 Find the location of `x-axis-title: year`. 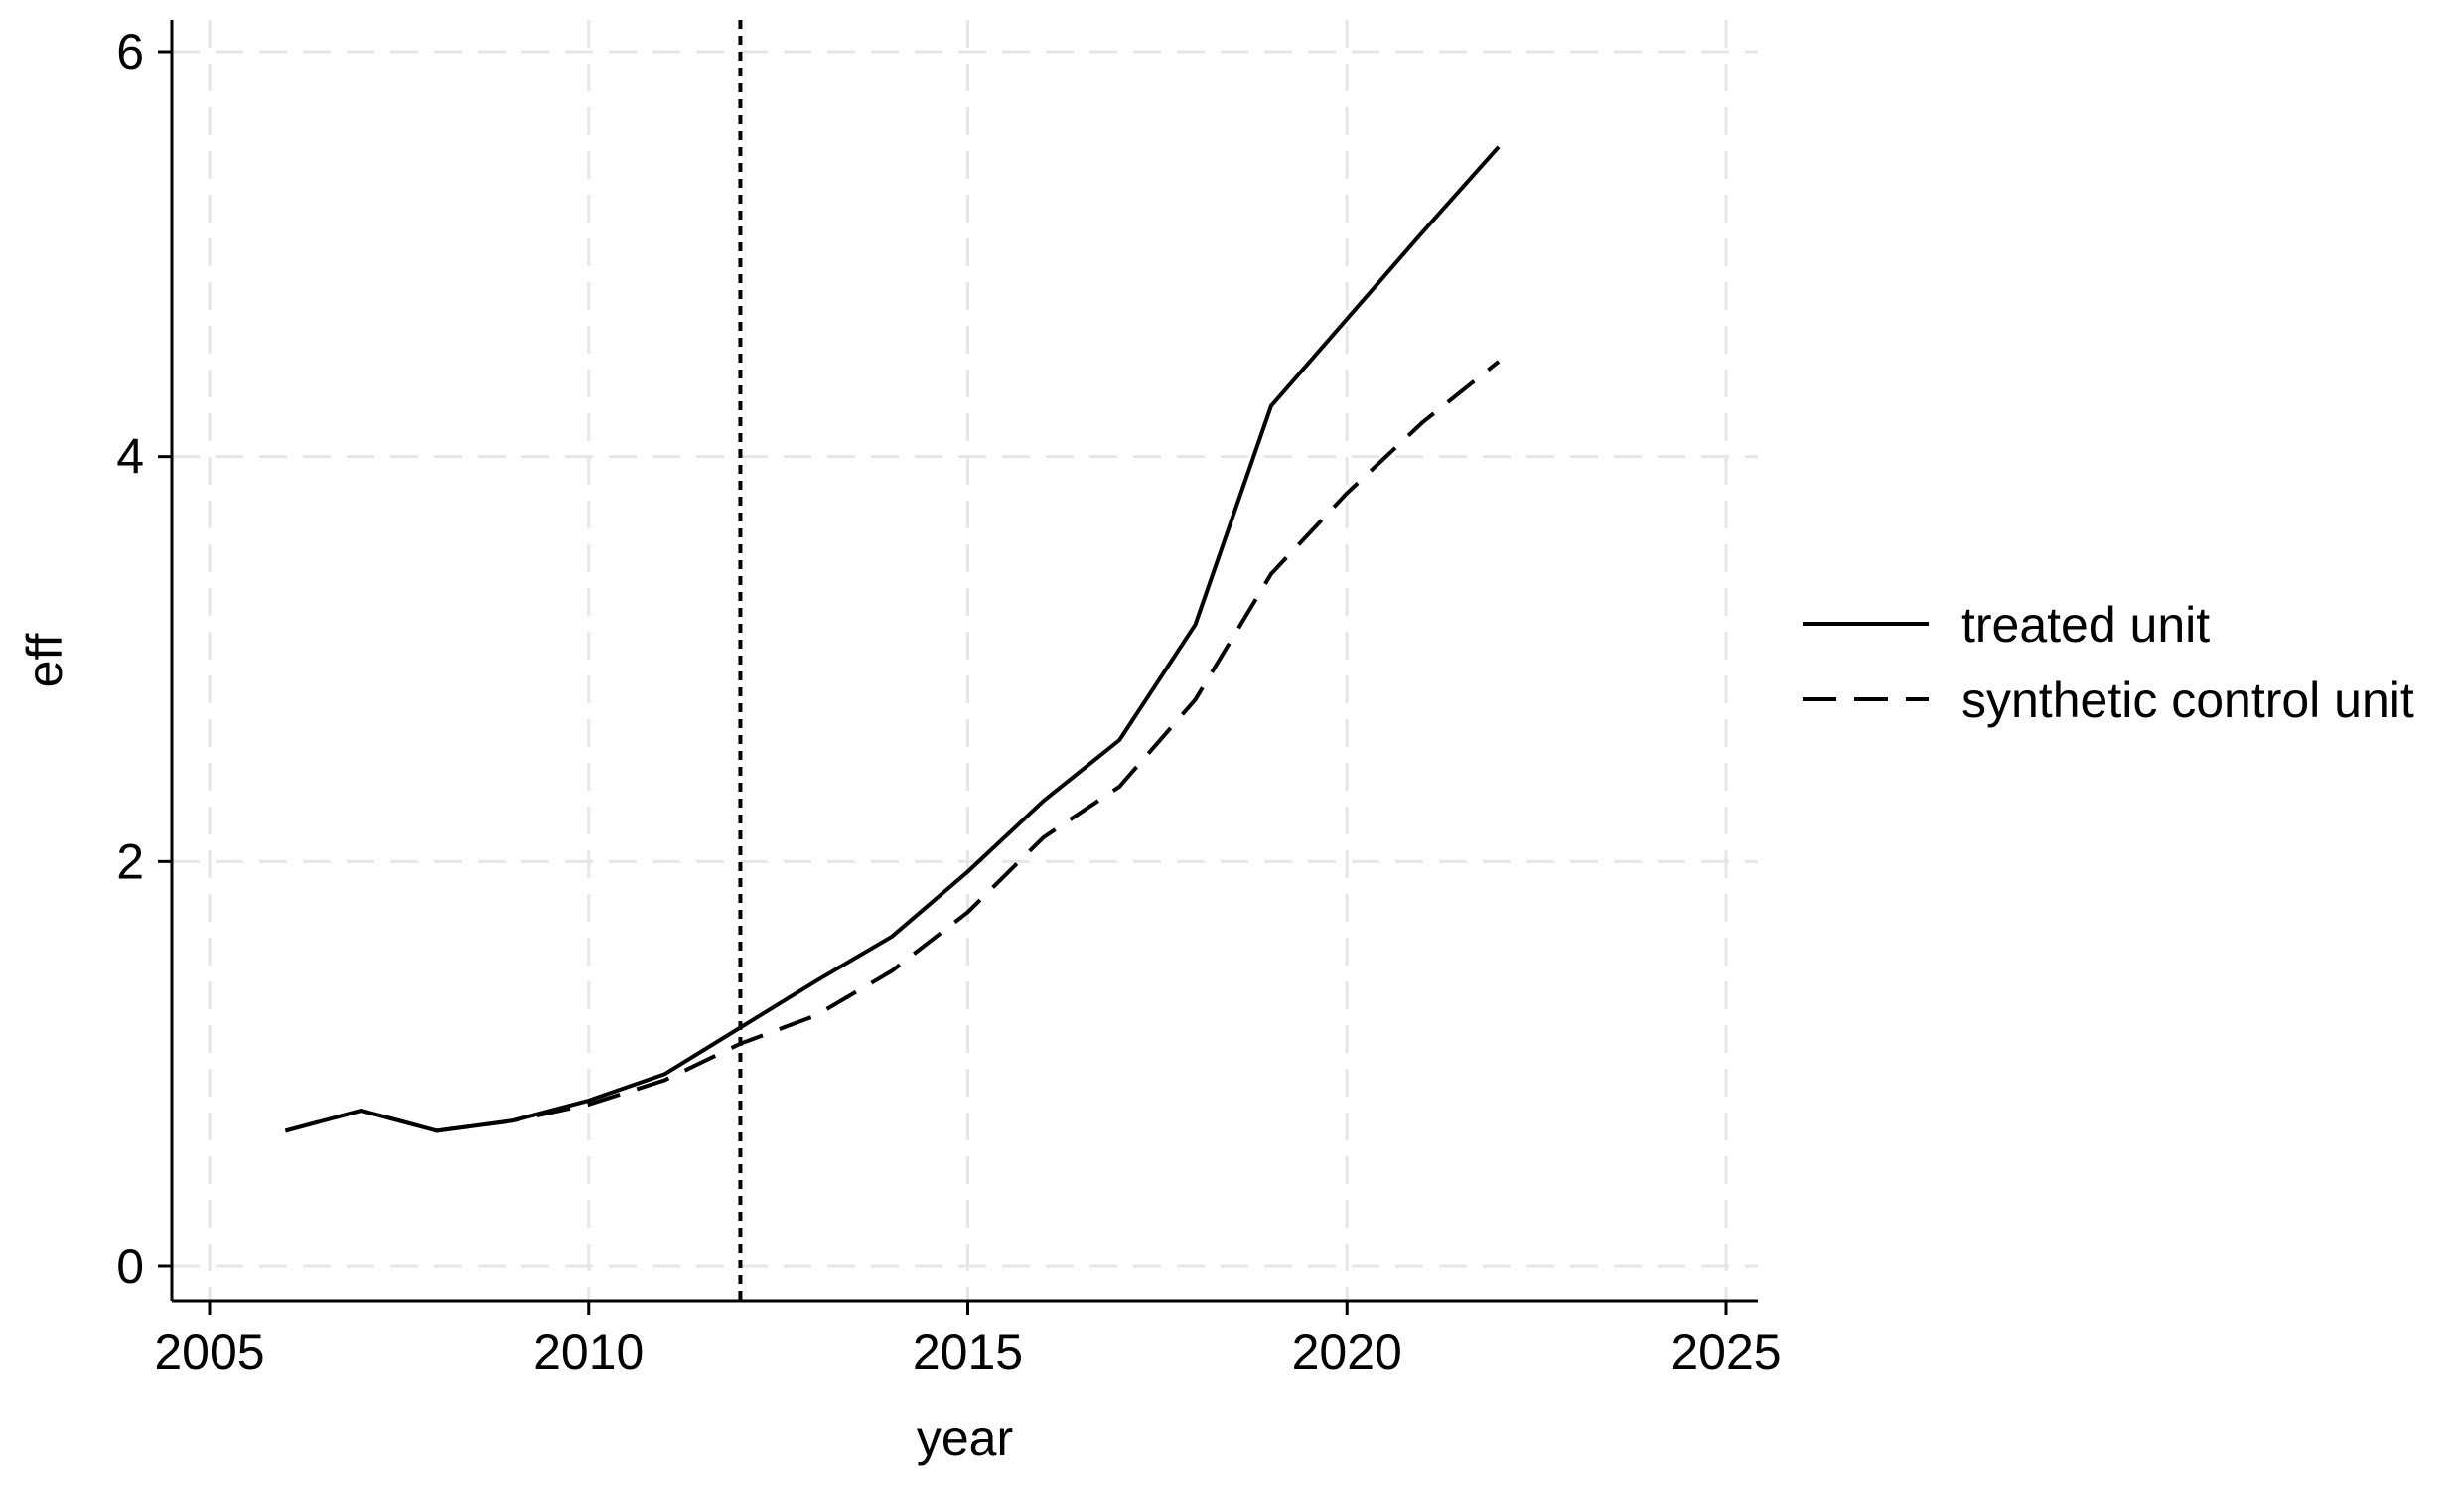

x-axis-title: year is located at coordinates (965, 1438).